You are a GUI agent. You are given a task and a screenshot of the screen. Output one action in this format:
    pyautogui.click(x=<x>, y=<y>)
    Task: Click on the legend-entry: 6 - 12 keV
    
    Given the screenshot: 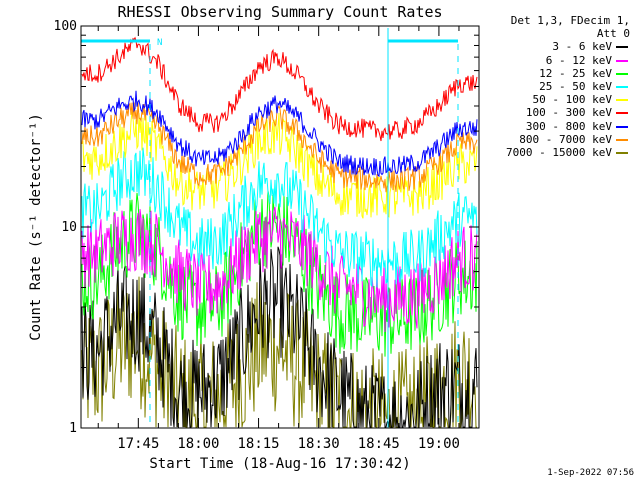 What is the action you would take?
    pyautogui.click(x=554, y=60)
    